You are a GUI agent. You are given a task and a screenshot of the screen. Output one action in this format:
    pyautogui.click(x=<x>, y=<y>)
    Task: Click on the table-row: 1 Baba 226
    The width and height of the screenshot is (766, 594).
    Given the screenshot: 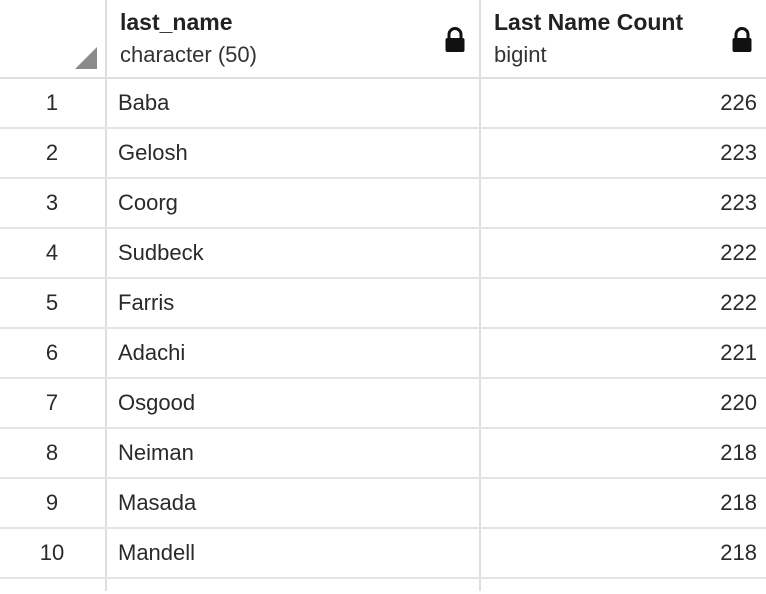 What is the action you would take?
    pyautogui.click(x=383, y=104)
    